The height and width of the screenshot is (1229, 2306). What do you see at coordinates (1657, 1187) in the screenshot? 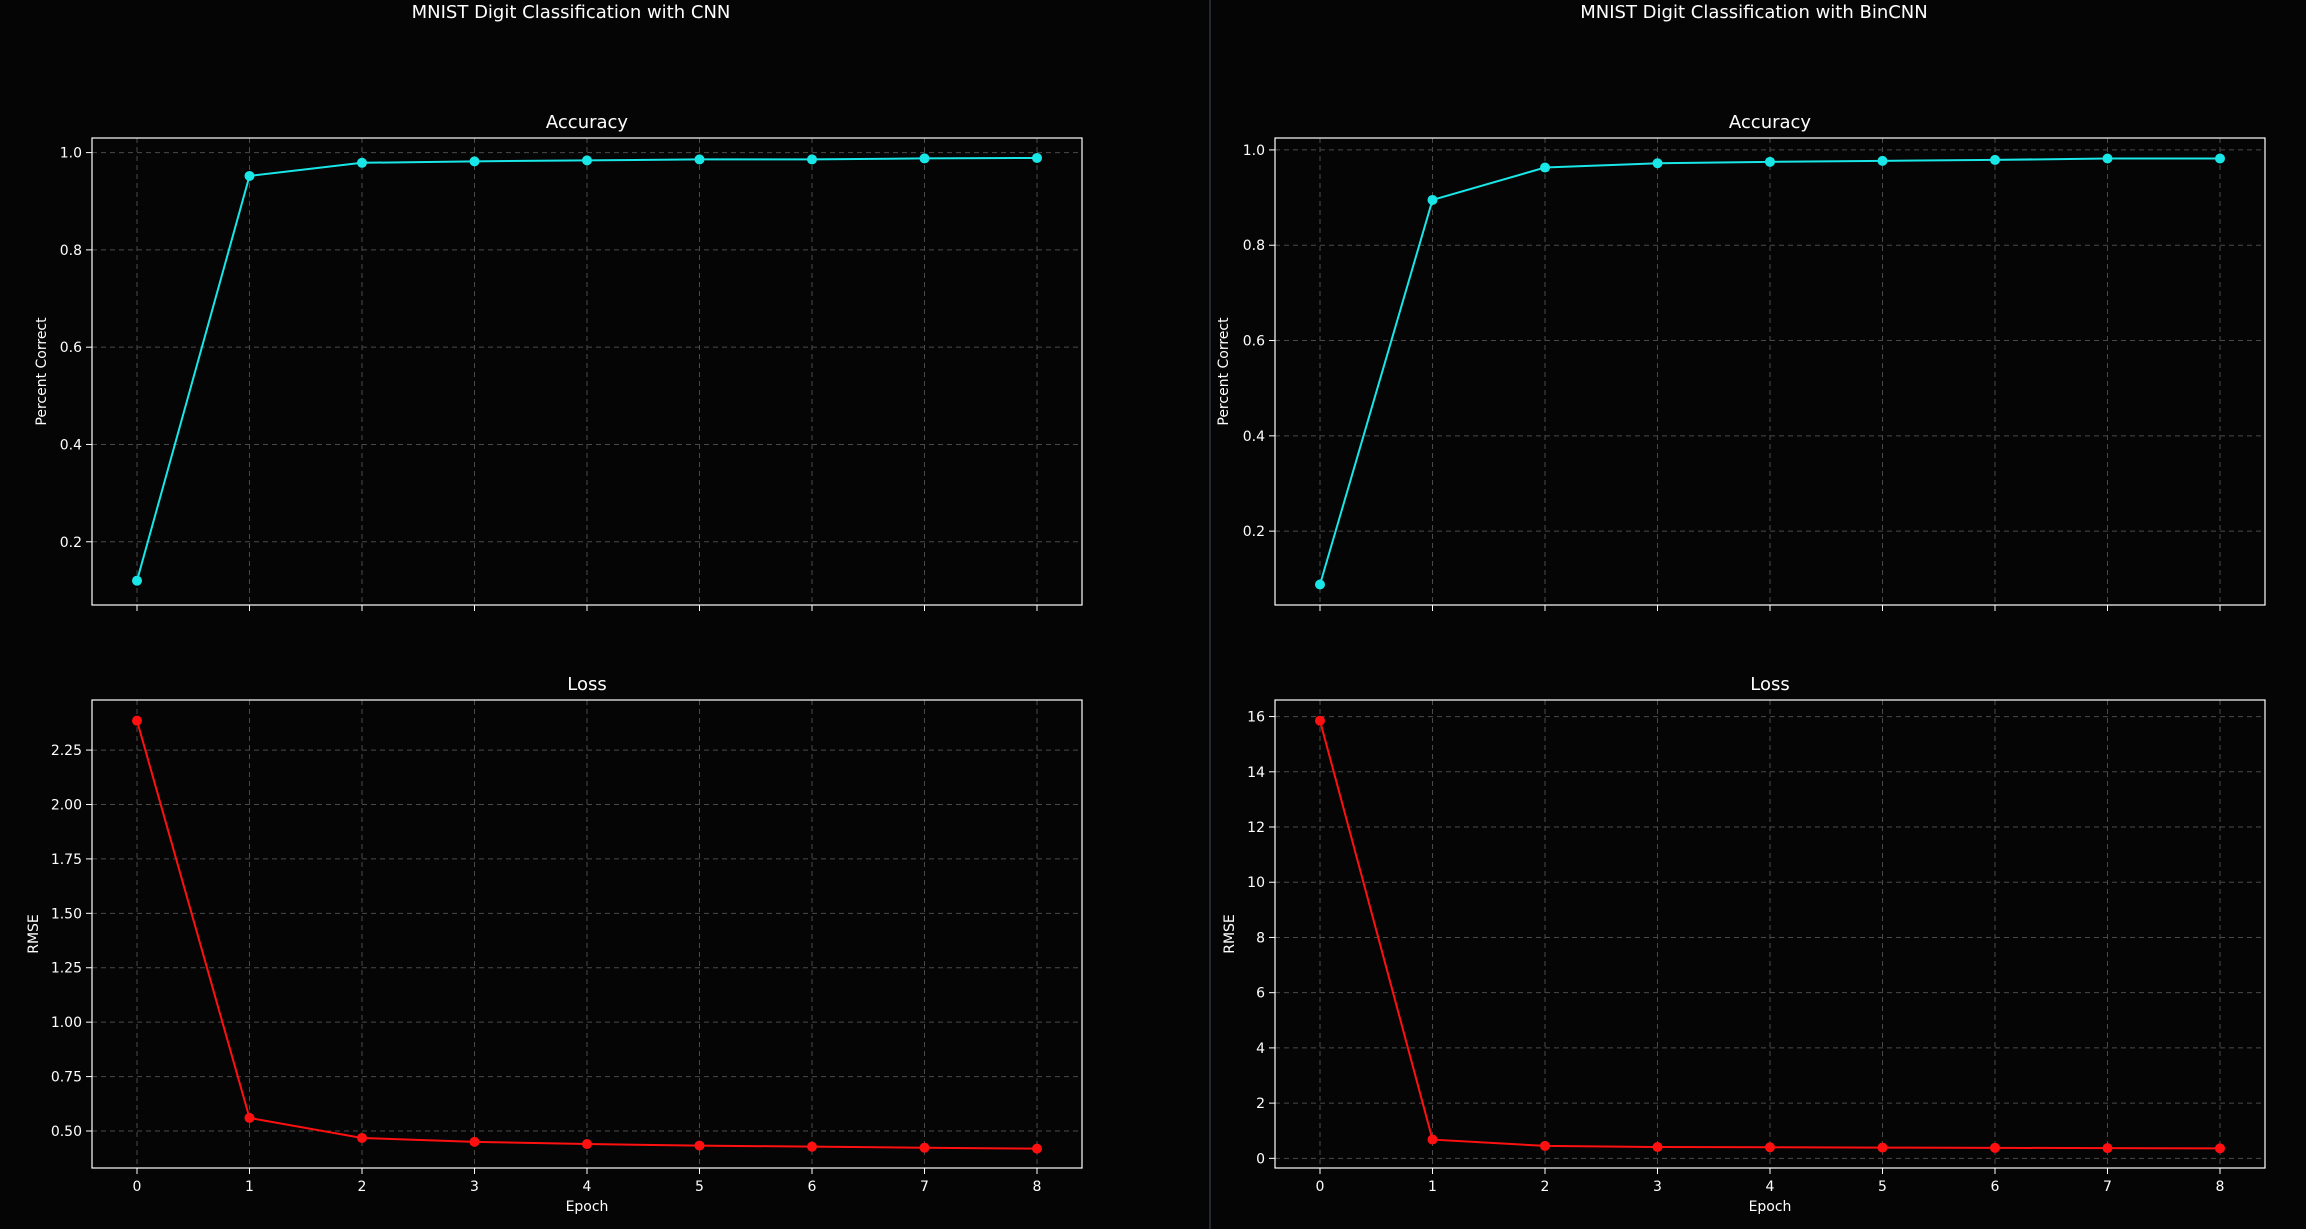
I see `bincnn-loss-xtick-label: 3` at bounding box center [1657, 1187].